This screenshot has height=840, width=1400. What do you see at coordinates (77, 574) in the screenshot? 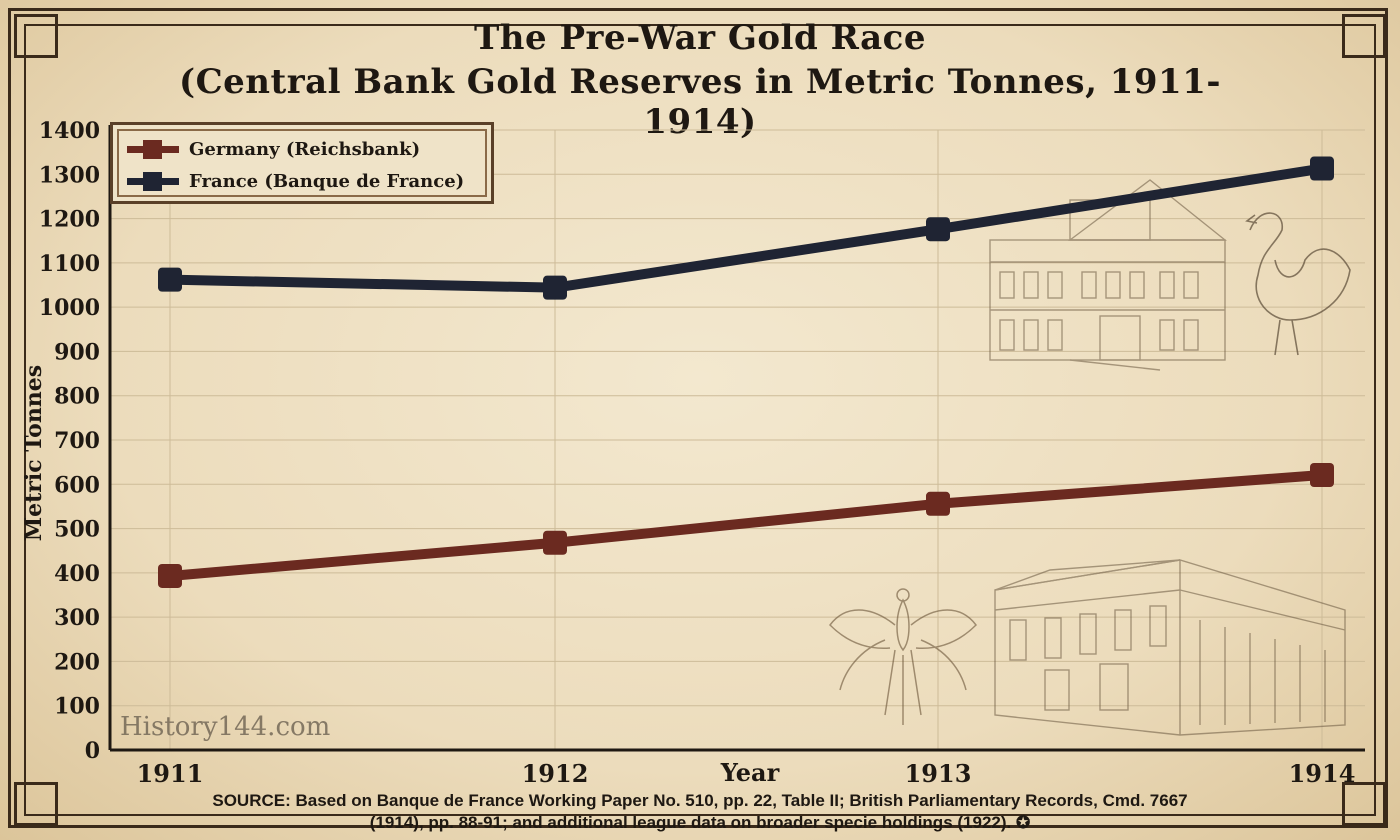
I see `y-tick-label: 400` at bounding box center [77, 574].